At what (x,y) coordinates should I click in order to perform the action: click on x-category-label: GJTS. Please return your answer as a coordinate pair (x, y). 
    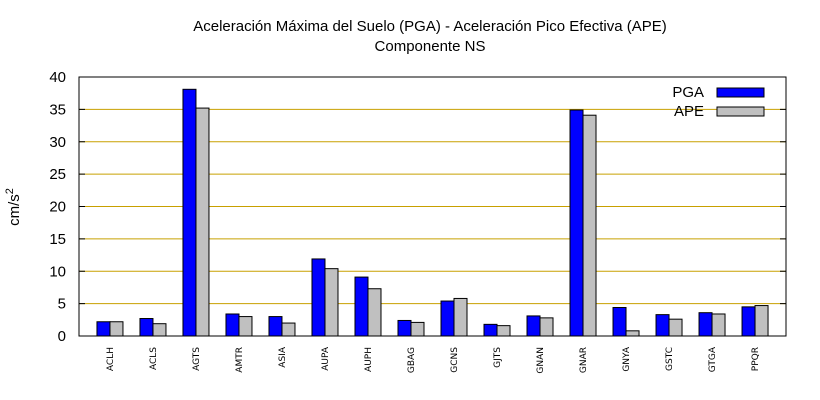
    Looking at the image, I should click on (498, 357).